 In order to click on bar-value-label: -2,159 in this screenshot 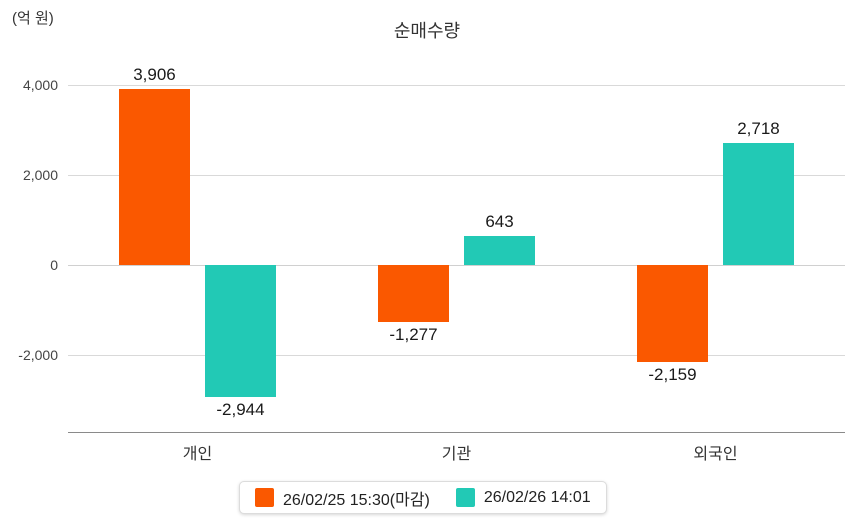, I will do `click(672, 375)`.